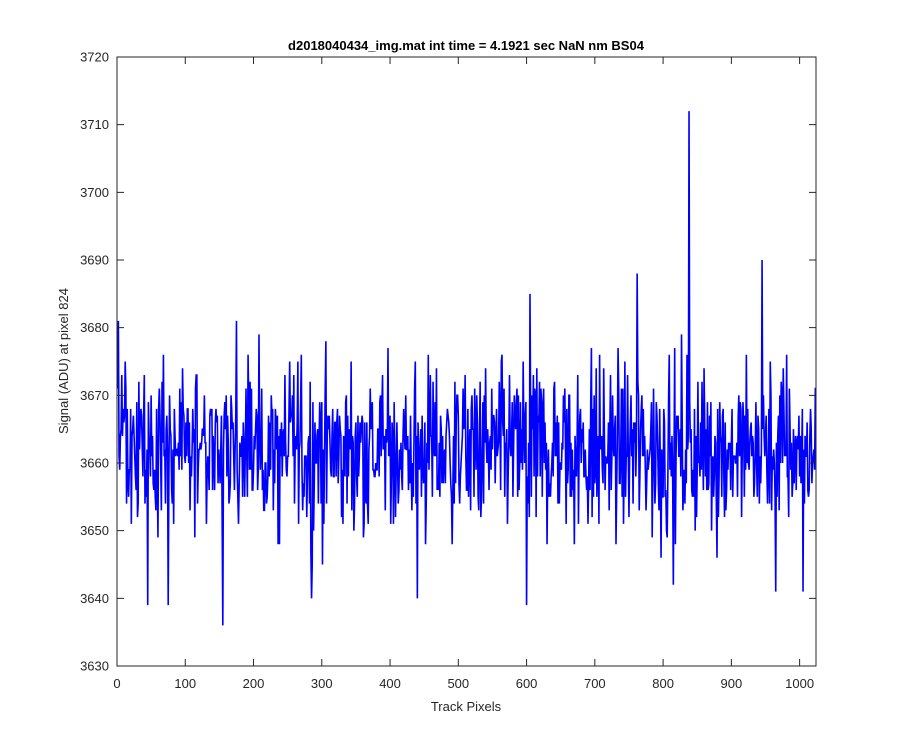 Image resolution: width=900 pixels, height=755 pixels. What do you see at coordinates (254, 683) in the screenshot?
I see `x-tick-label: 200` at bounding box center [254, 683].